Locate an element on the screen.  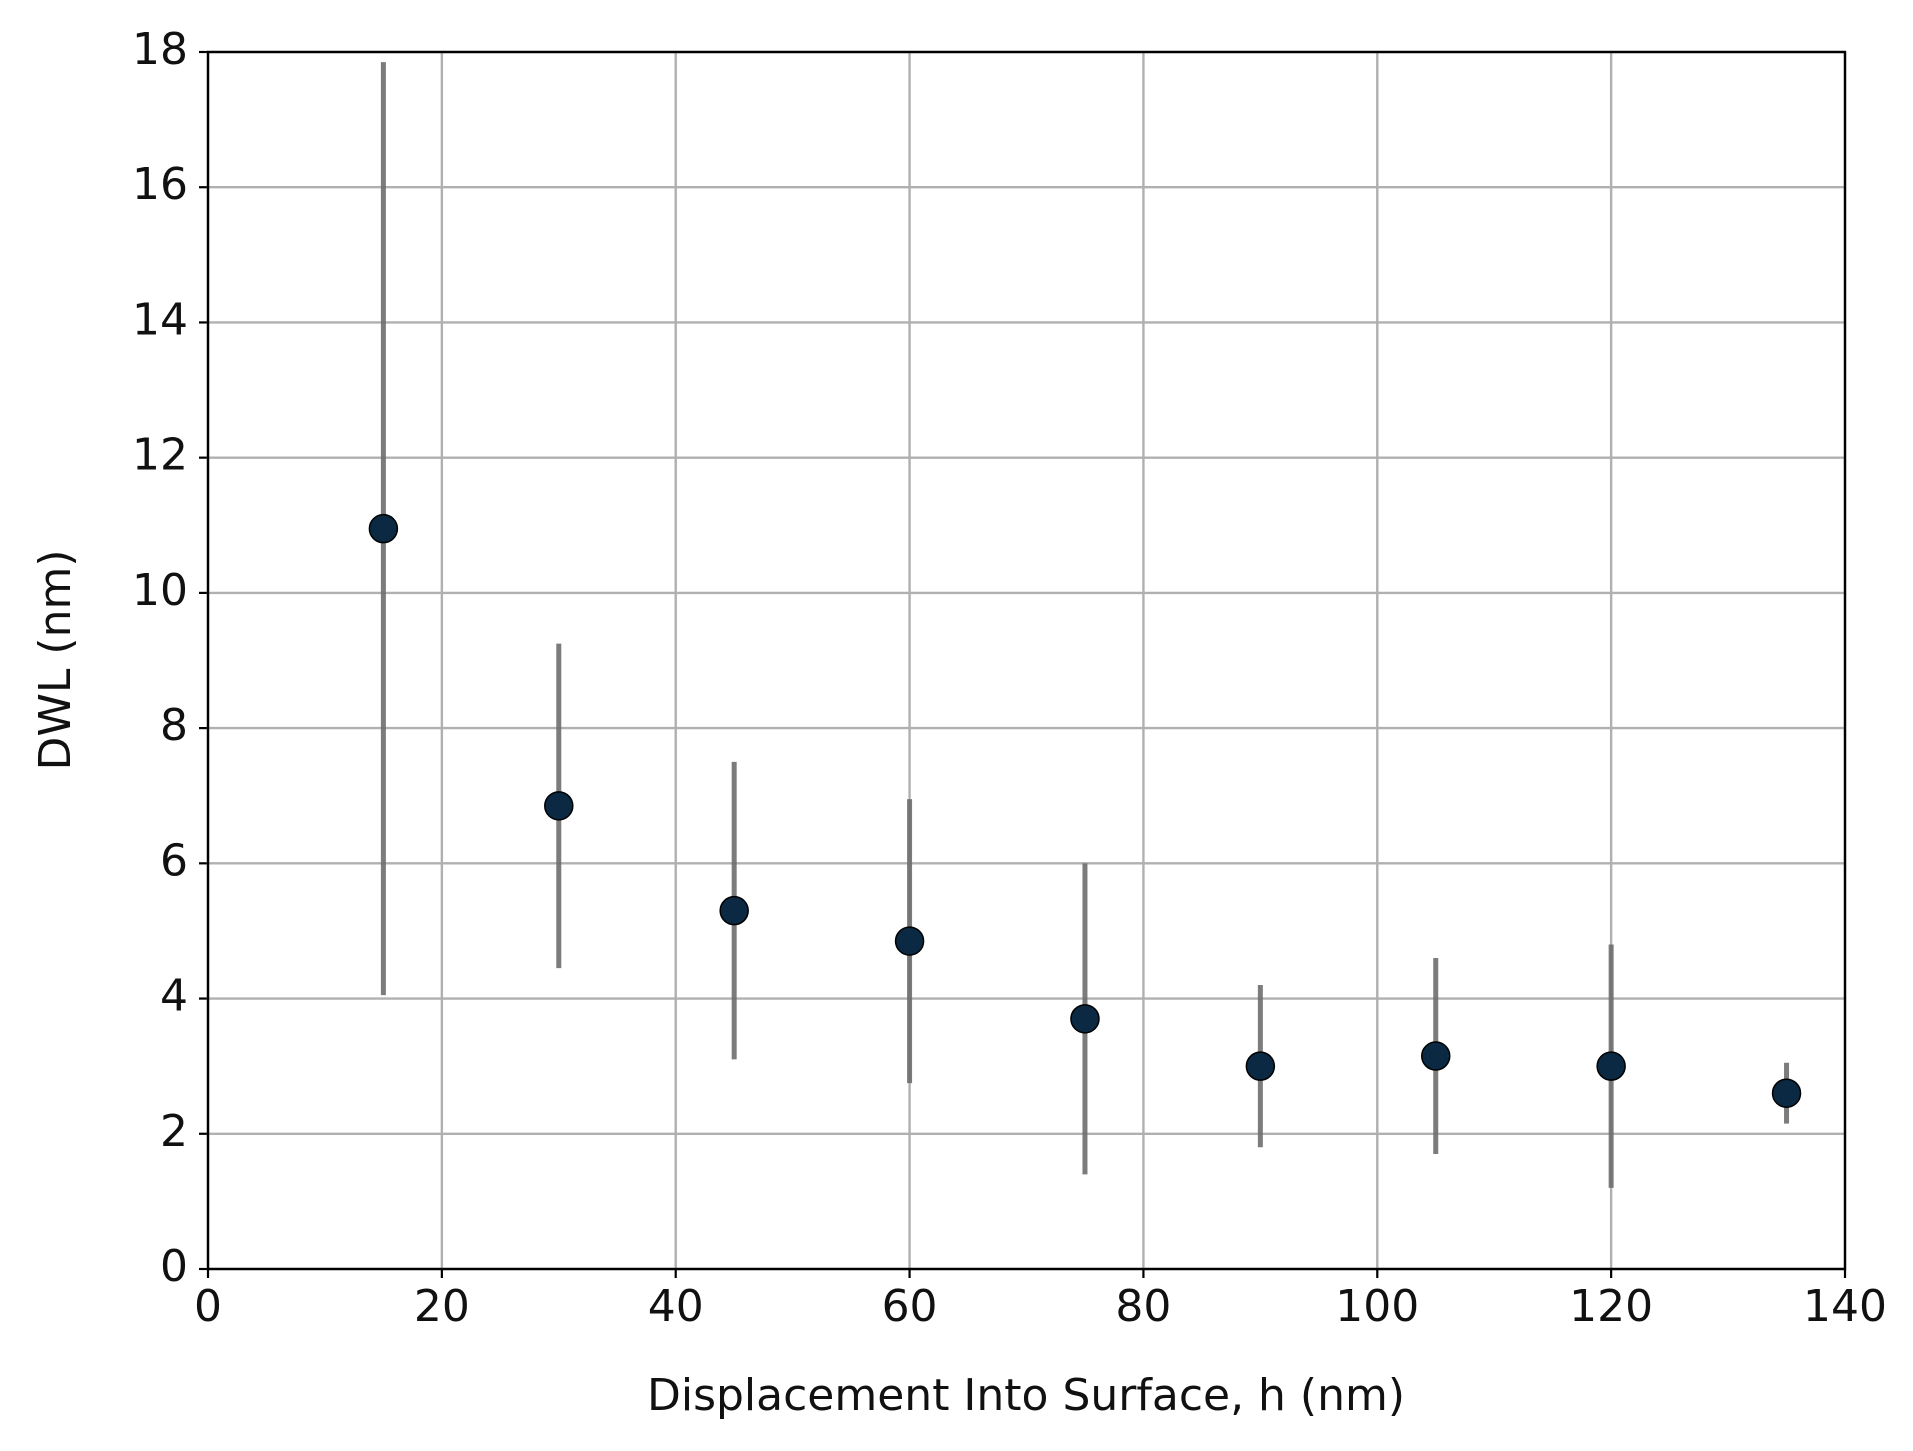
x-tick-label: 40 is located at coordinates (676, 1306).